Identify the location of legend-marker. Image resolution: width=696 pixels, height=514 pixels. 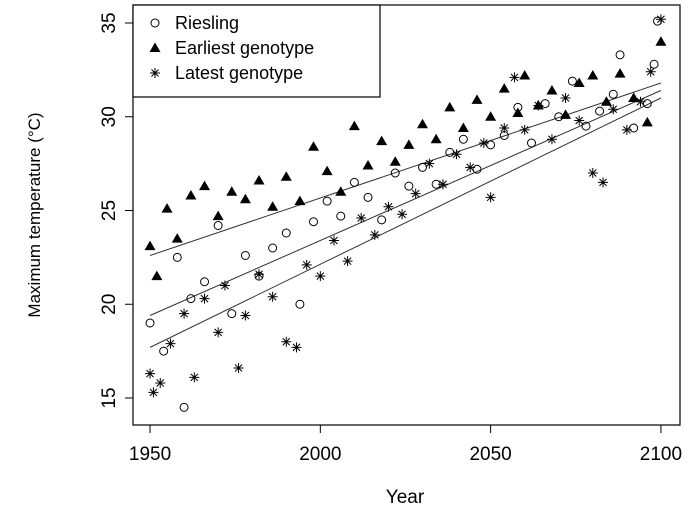
(155, 73).